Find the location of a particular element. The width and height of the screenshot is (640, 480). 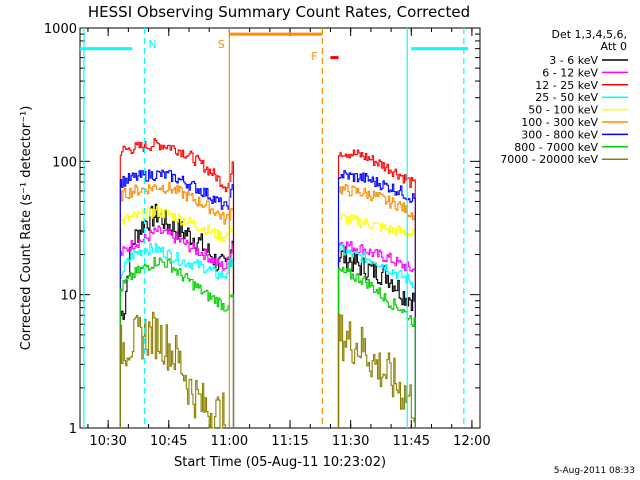

marker-label-n: N is located at coordinates (152, 44).